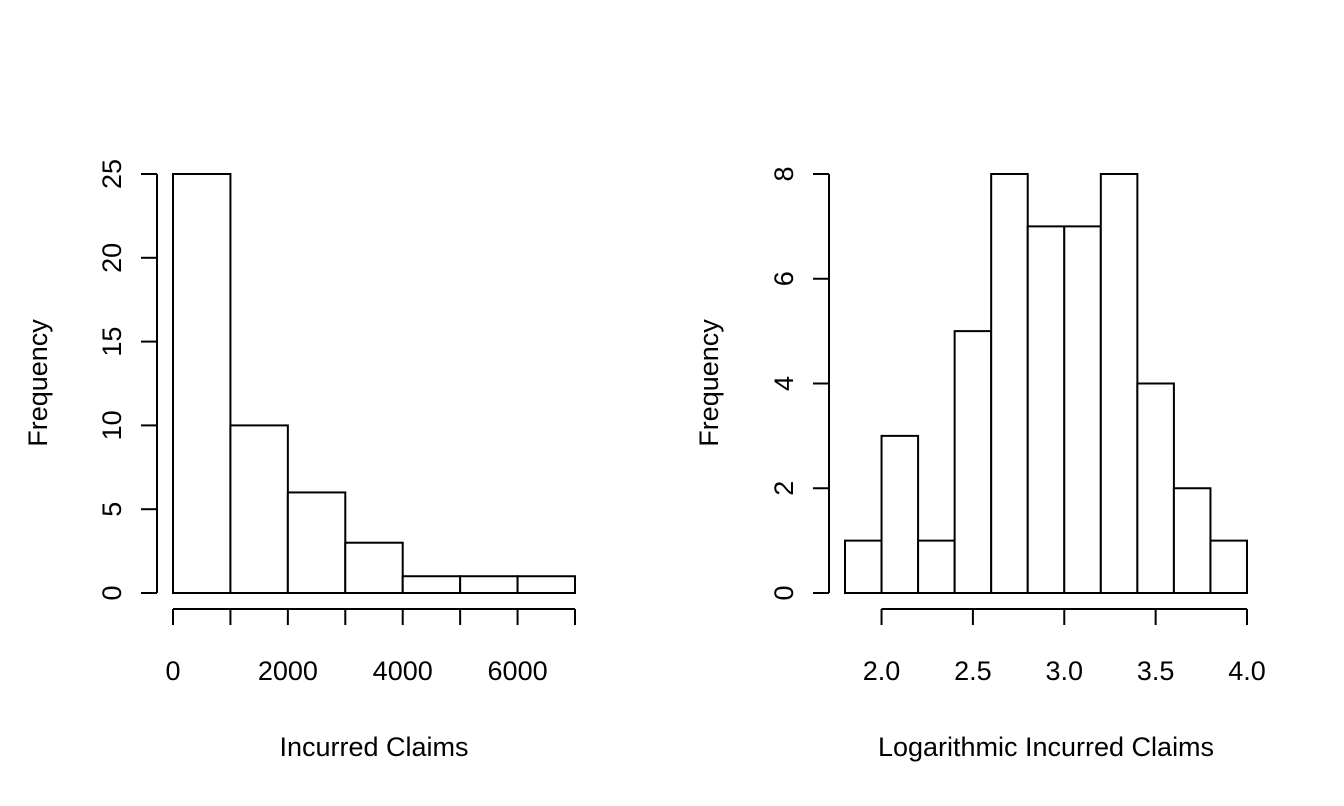 This screenshot has width=1344, height=806. Describe the element at coordinates (1064, 671) in the screenshot. I see `x-tick-label: 3.0` at that location.